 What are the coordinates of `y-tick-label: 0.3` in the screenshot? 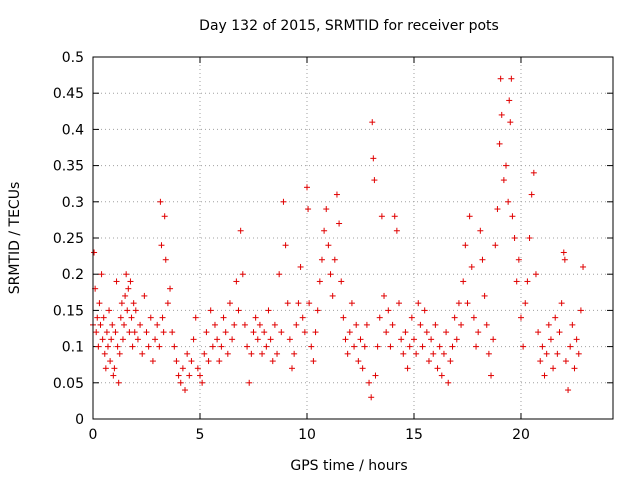 It's located at (73, 203).